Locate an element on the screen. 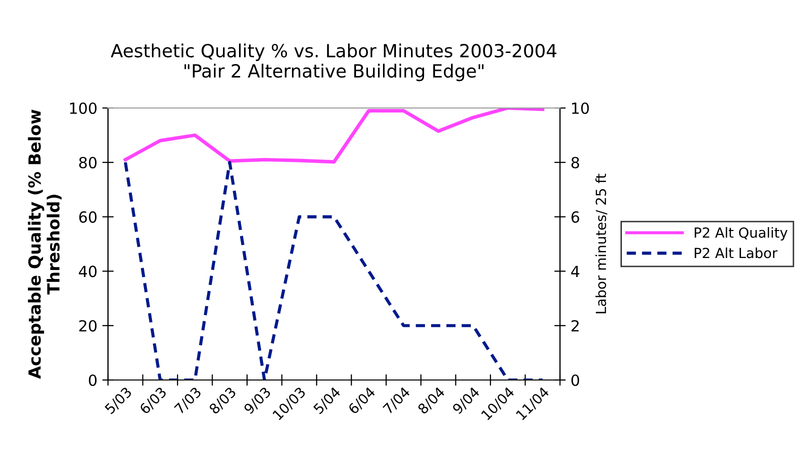 This screenshot has height=450, width=797. legend-label: P2 Alt Quality is located at coordinates (741, 234).